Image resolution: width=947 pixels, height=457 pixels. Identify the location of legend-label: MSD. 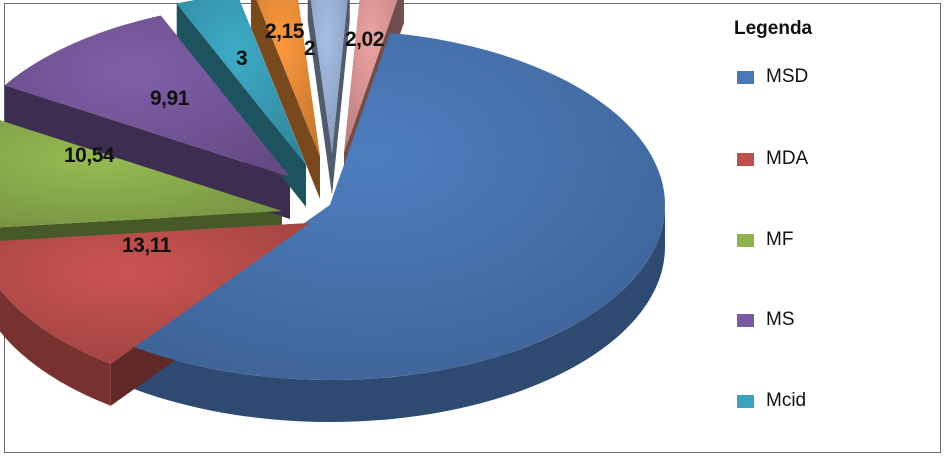
(787, 76).